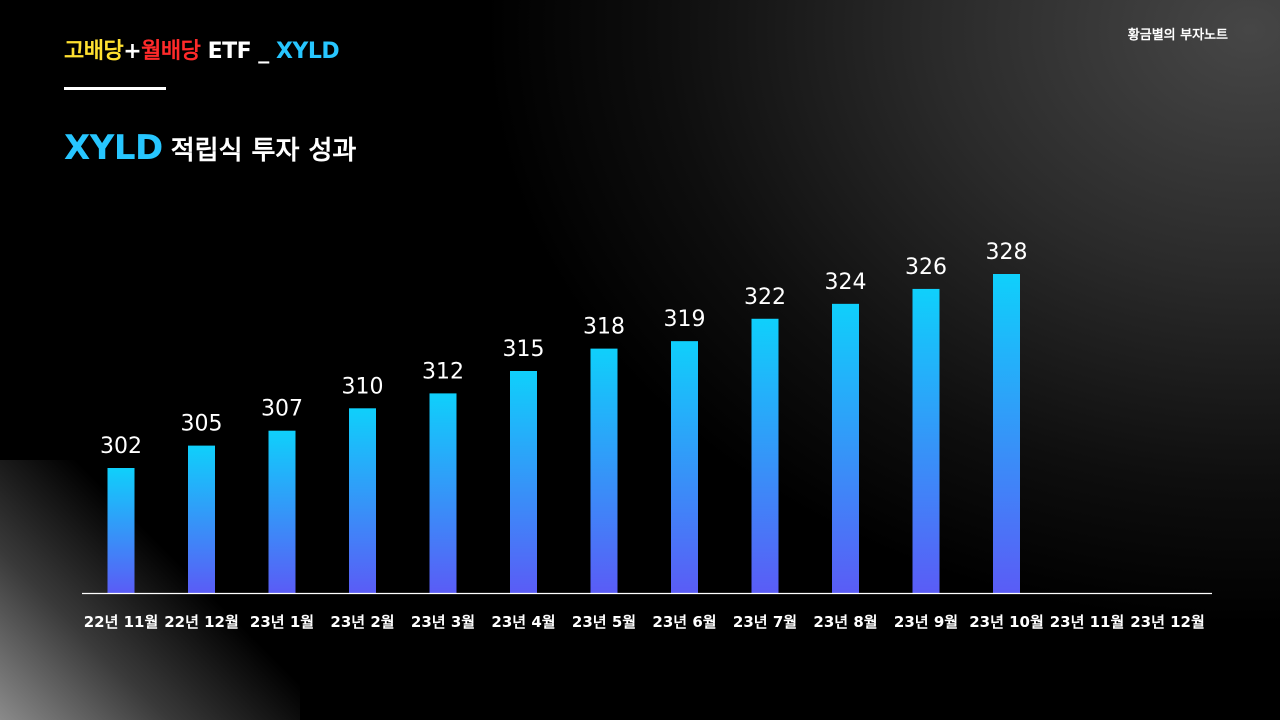 The width and height of the screenshot is (1280, 720). What do you see at coordinates (115, 88) in the screenshot?
I see `header-underline` at bounding box center [115, 88].